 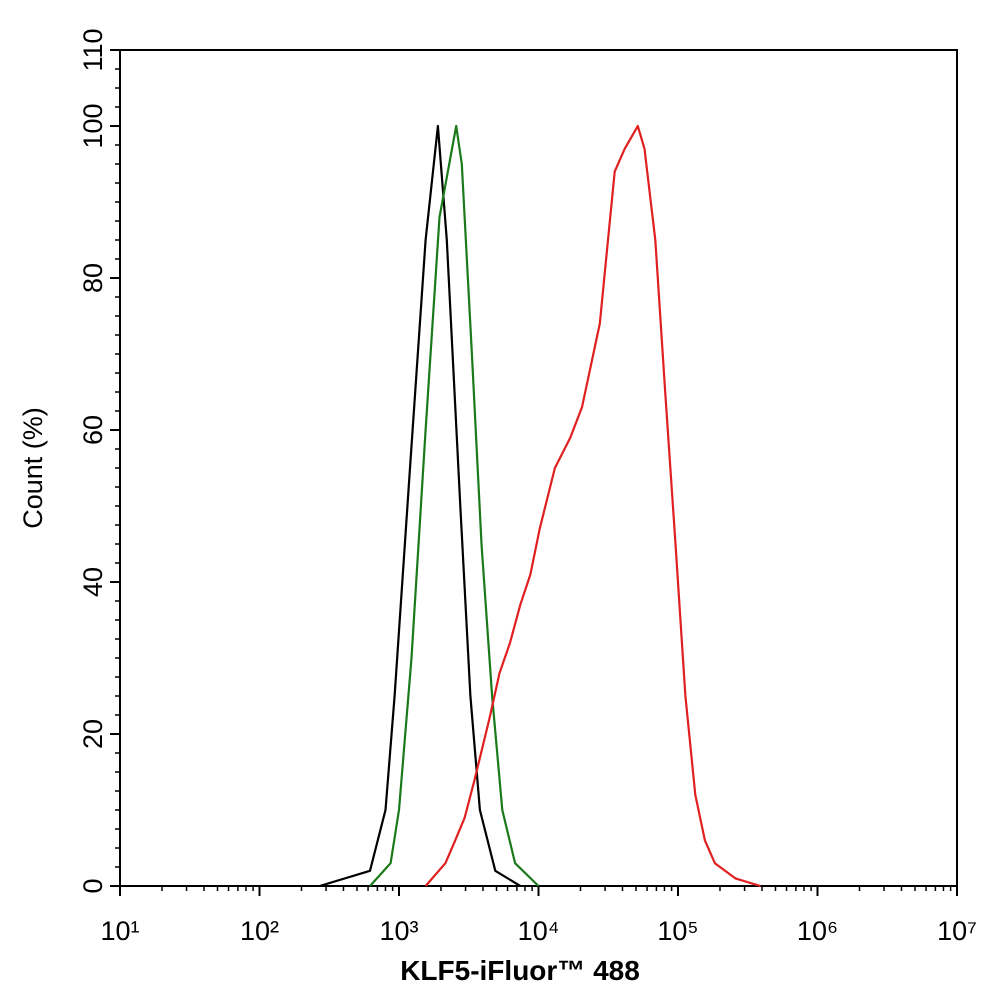 I want to click on y-tick-label: 60, so click(x=93, y=430).